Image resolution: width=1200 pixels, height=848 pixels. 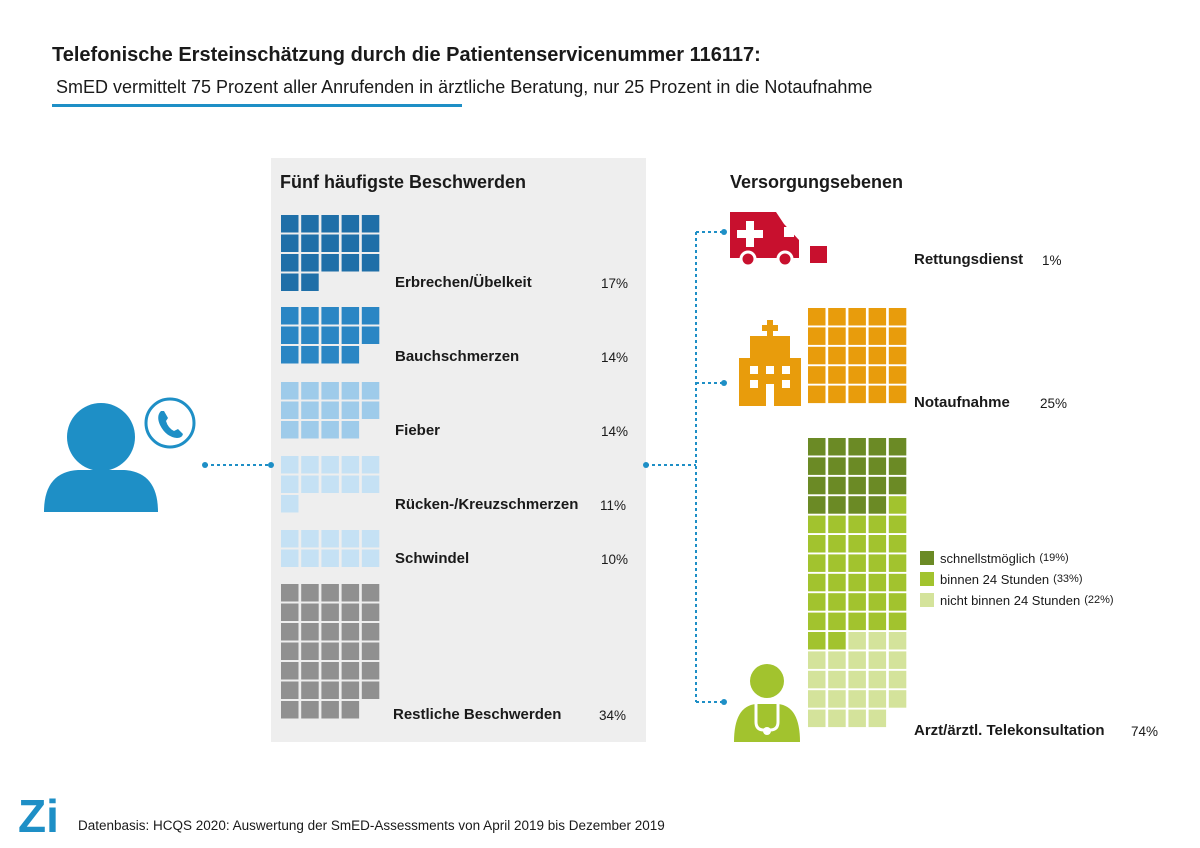 What do you see at coordinates (994, 558) in the screenshot?
I see `legend-item: schnellstmöglich (19%)` at bounding box center [994, 558].